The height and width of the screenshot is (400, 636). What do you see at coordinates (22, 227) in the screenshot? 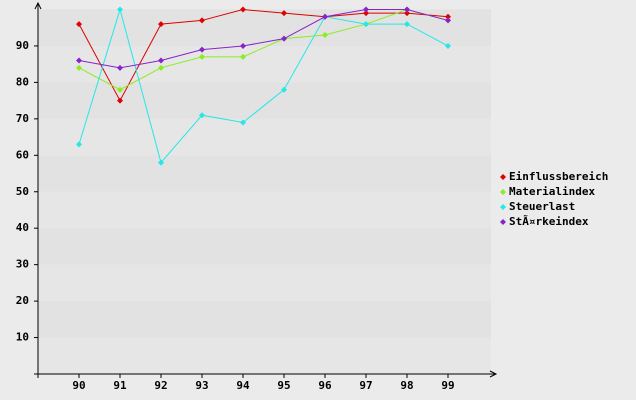
I see `y-tick-label: 40` at bounding box center [22, 227].